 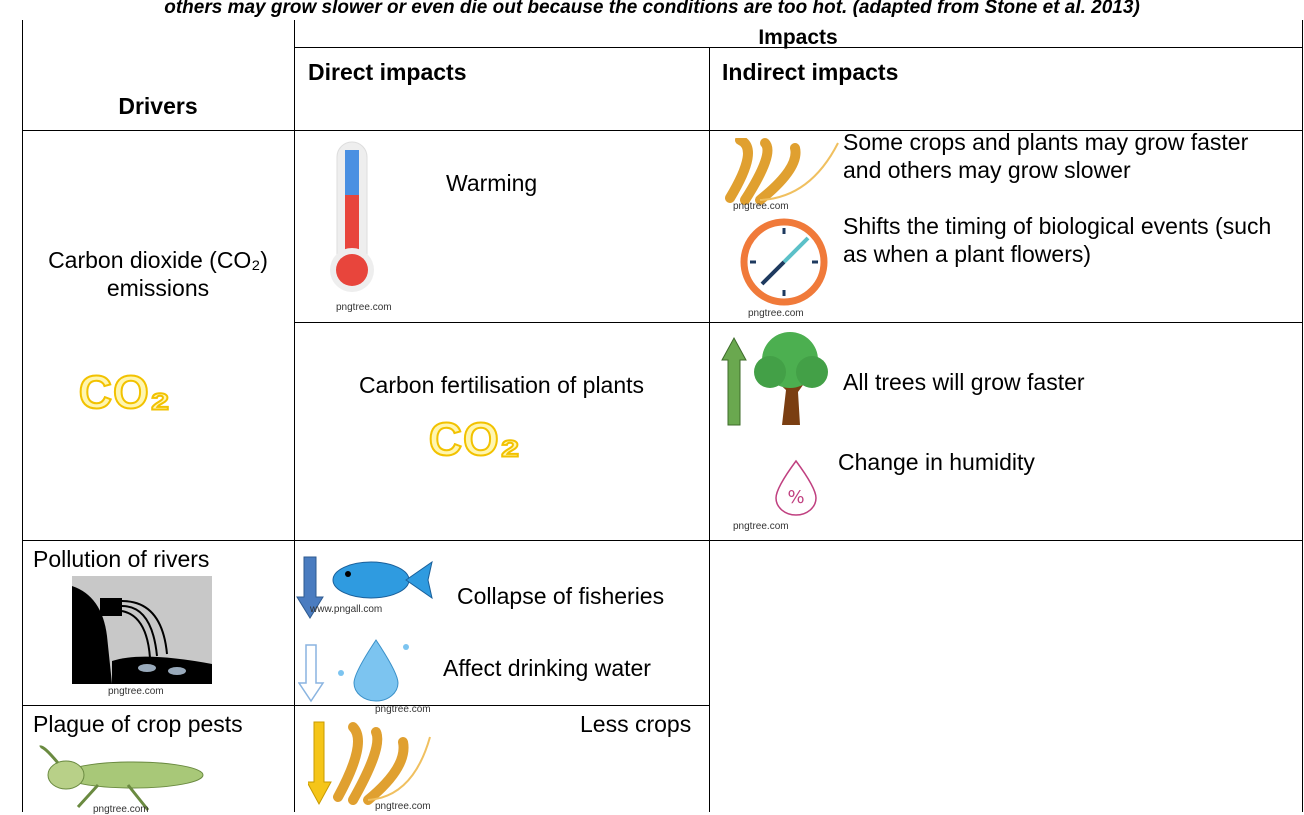 I want to click on header-indirect: Indirect impacts, so click(x=810, y=72).